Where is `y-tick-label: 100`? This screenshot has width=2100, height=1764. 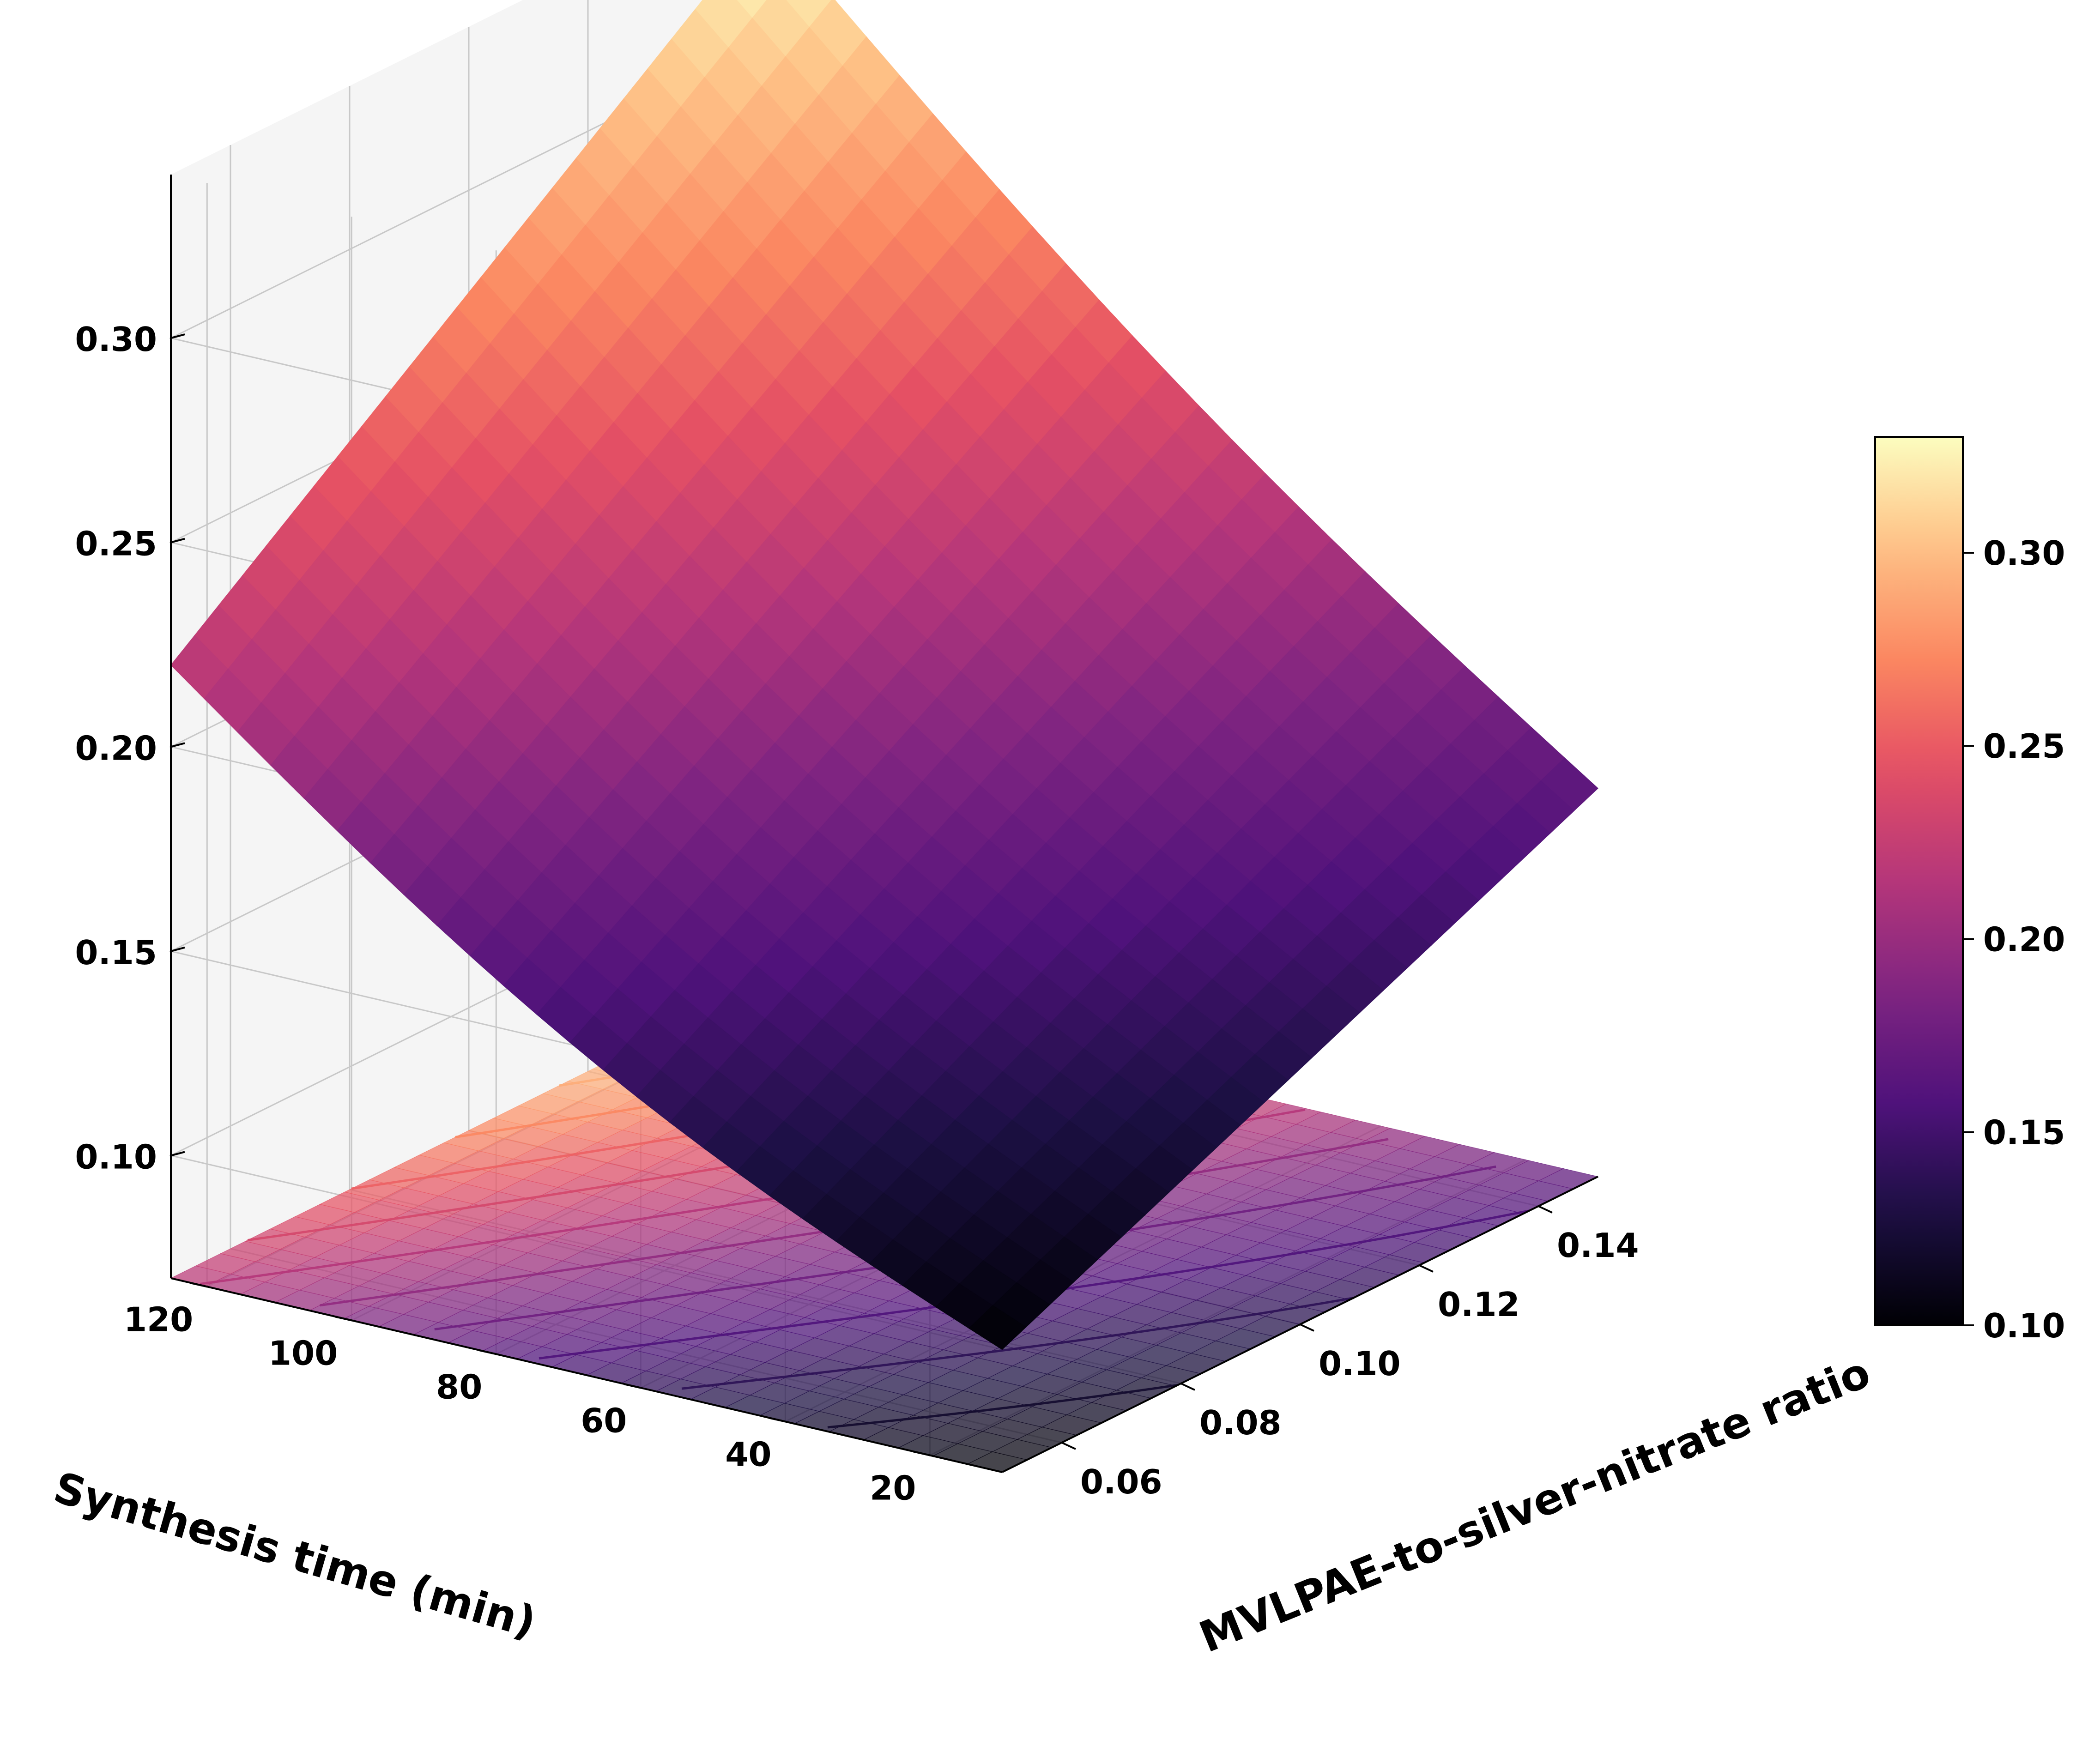
y-tick-label: 100 is located at coordinates (303, 1353).